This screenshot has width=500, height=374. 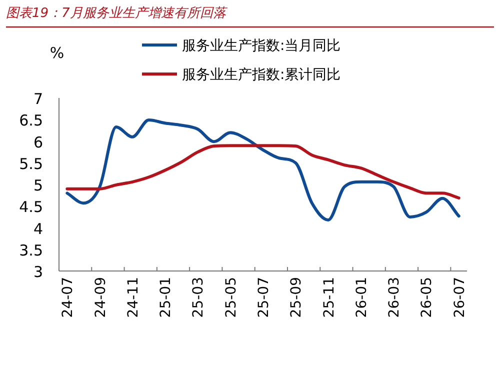 I want to click on x-tick-label: 25-07, so click(x=264, y=297).